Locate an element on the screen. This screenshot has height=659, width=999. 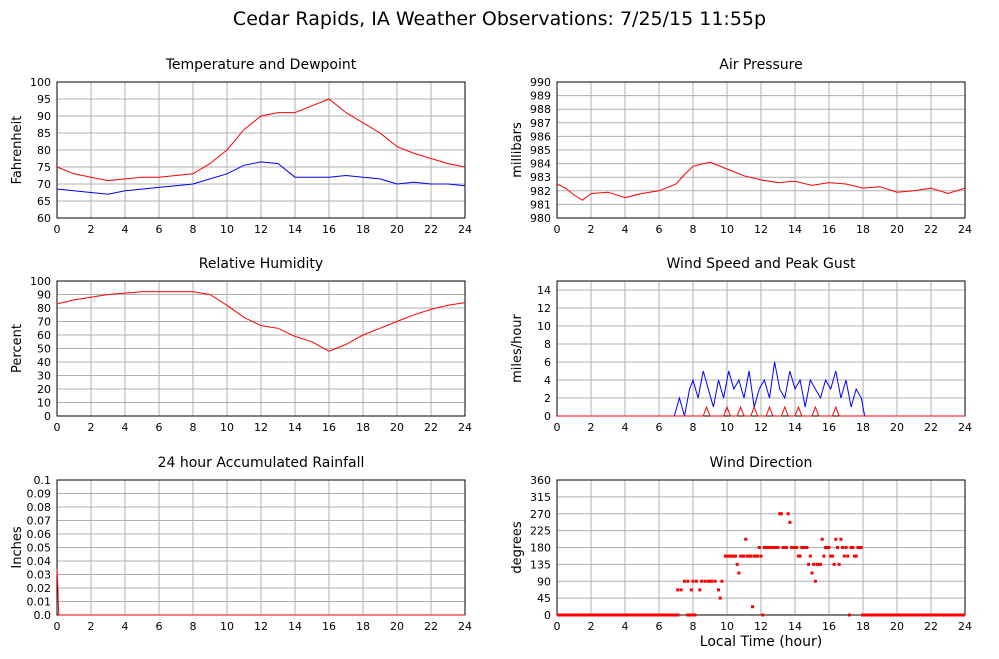
x-tick-label: 4 is located at coordinates (125, 427).